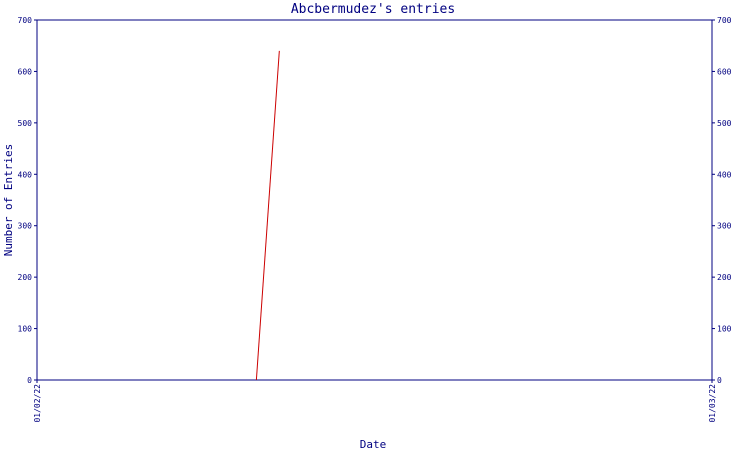  What do you see at coordinates (25, 277) in the screenshot?
I see `y-tick-label-left: 200` at bounding box center [25, 277].